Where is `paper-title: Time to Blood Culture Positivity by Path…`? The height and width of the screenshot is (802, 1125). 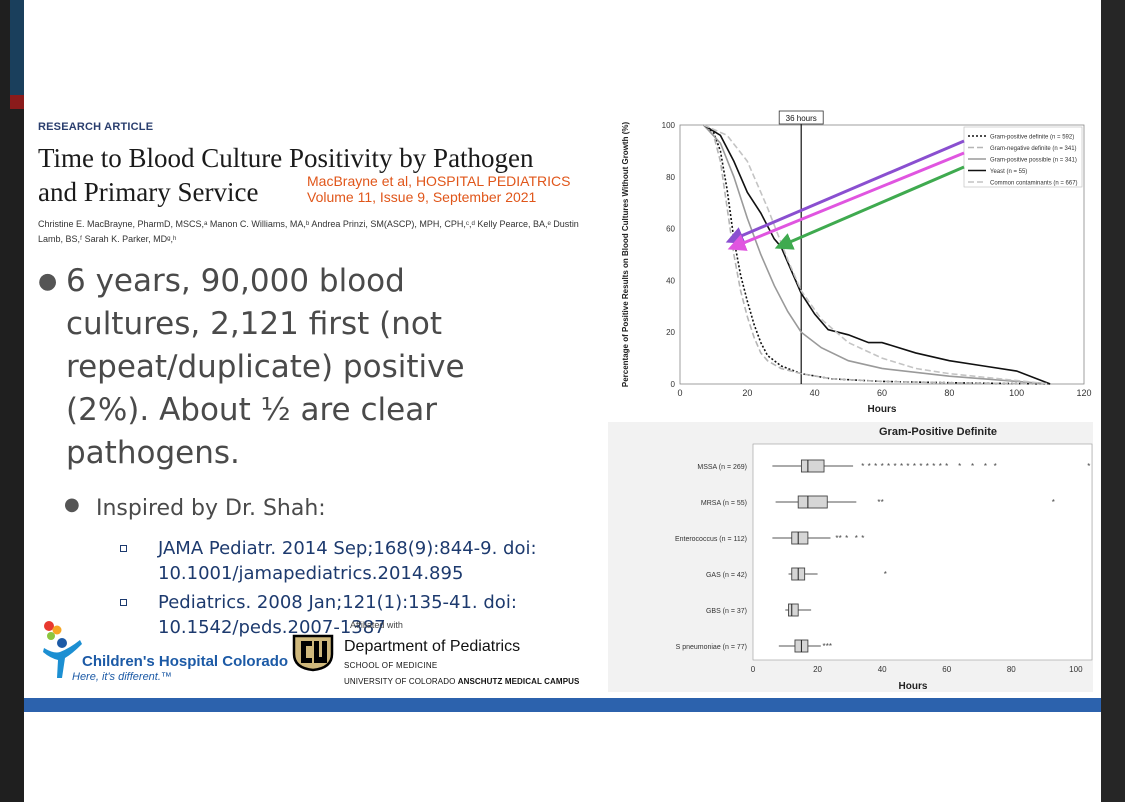 paper-title: Time to Blood Culture Positivity by Path… is located at coordinates (286, 175).